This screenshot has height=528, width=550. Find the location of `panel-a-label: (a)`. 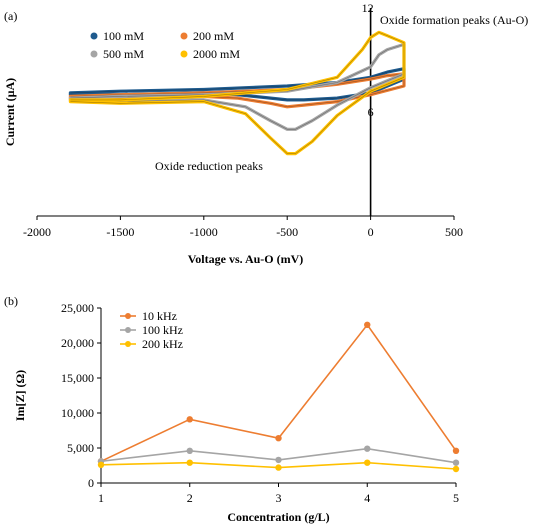

panel-a-label: (a) is located at coordinates (10, 16).